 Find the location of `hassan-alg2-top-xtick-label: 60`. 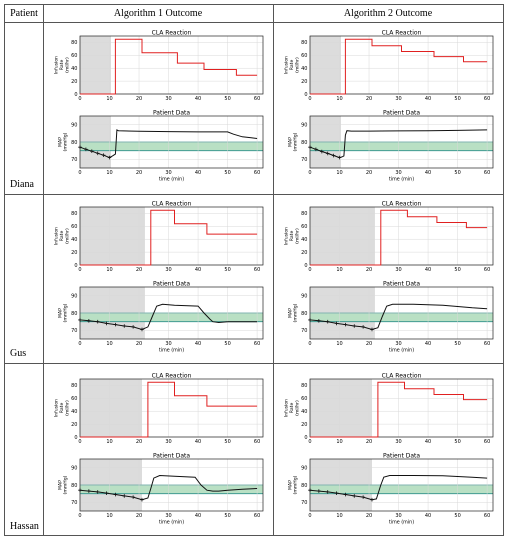

hassan-alg2-top-xtick-label: 60 is located at coordinates (487, 442).